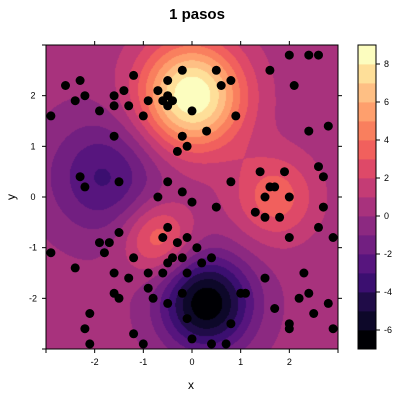 The image size is (400, 400). I want to click on colorbar-tick-label: -2, so click(388, 254).